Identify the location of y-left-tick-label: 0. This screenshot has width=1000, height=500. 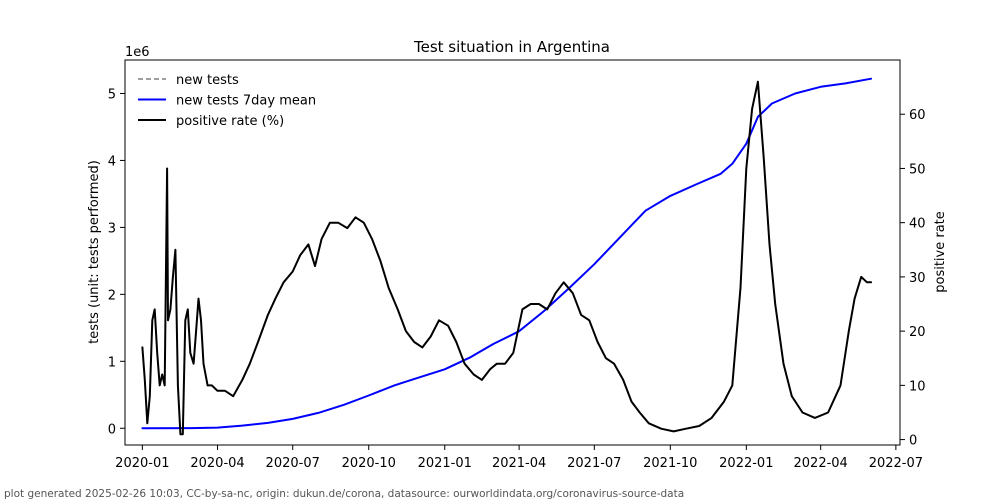
(112, 429).